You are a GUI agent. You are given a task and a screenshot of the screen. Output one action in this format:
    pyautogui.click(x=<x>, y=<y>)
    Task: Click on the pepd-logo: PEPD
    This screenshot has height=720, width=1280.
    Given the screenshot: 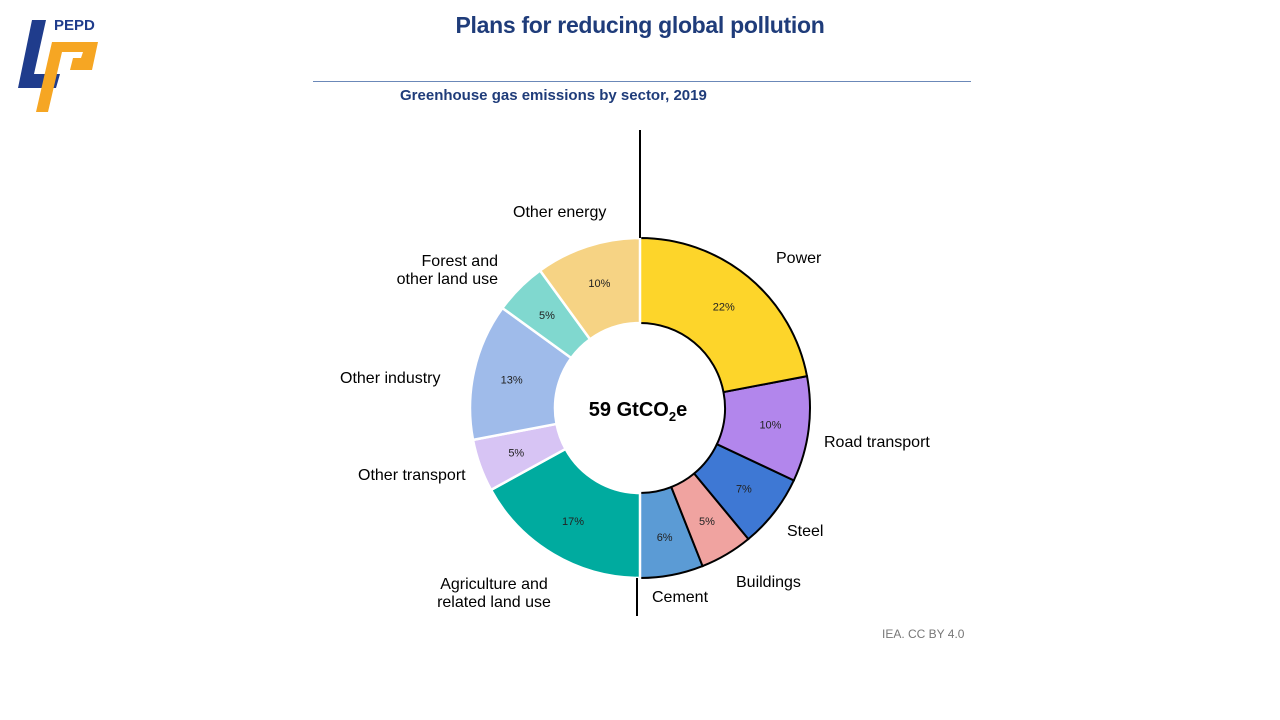 What is the action you would take?
    pyautogui.click(x=64, y=64)
    